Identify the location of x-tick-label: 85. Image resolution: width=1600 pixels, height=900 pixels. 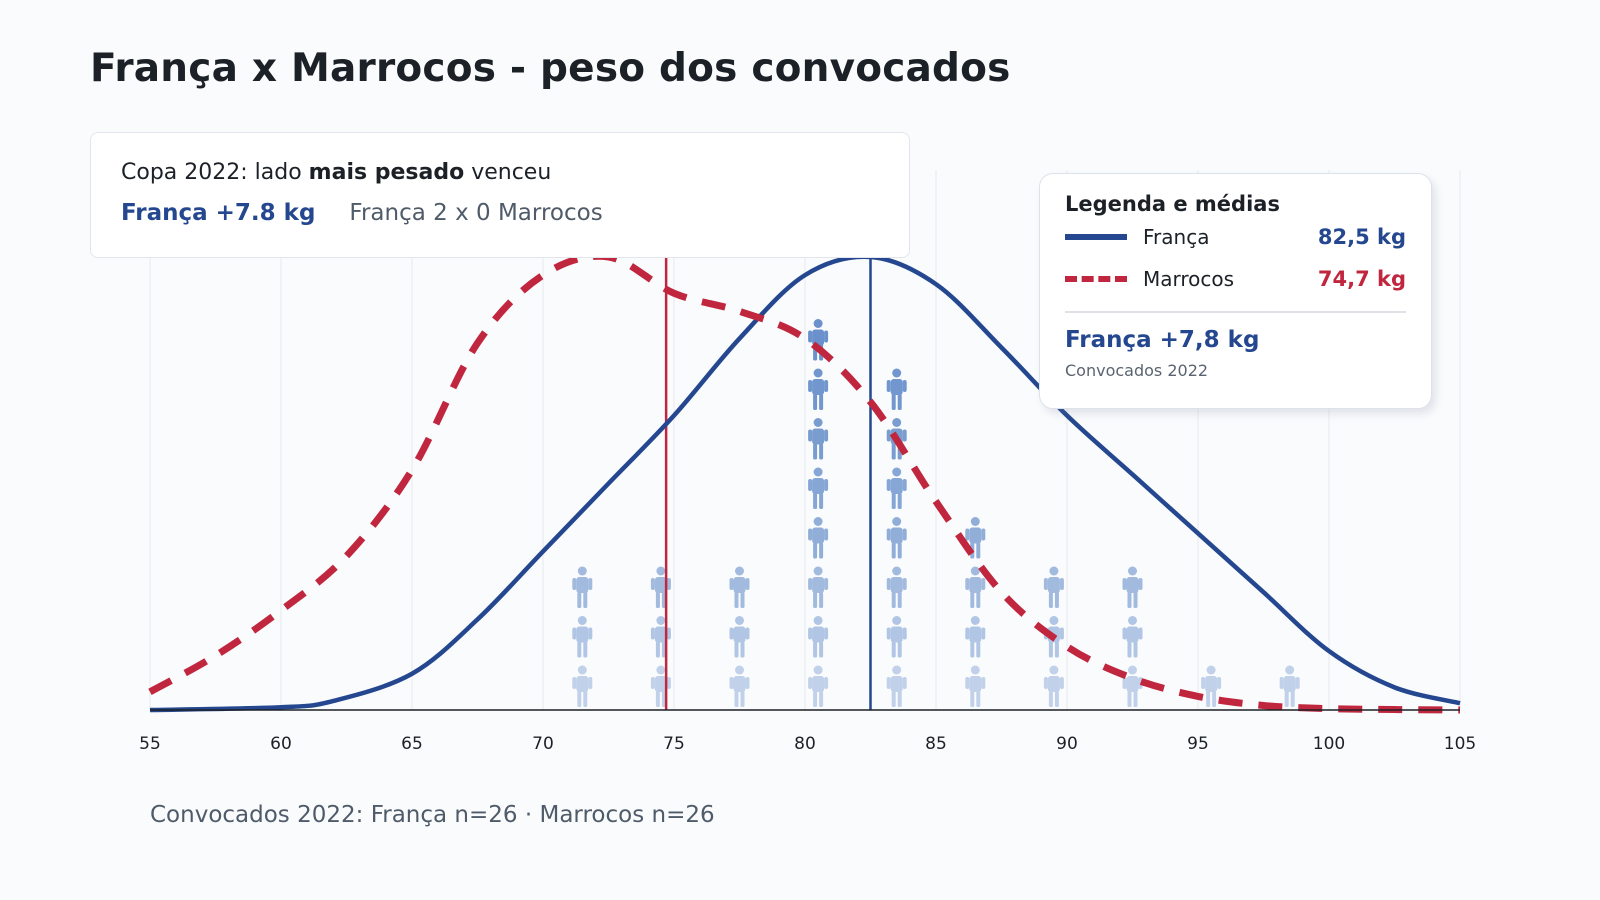
(936, 744).